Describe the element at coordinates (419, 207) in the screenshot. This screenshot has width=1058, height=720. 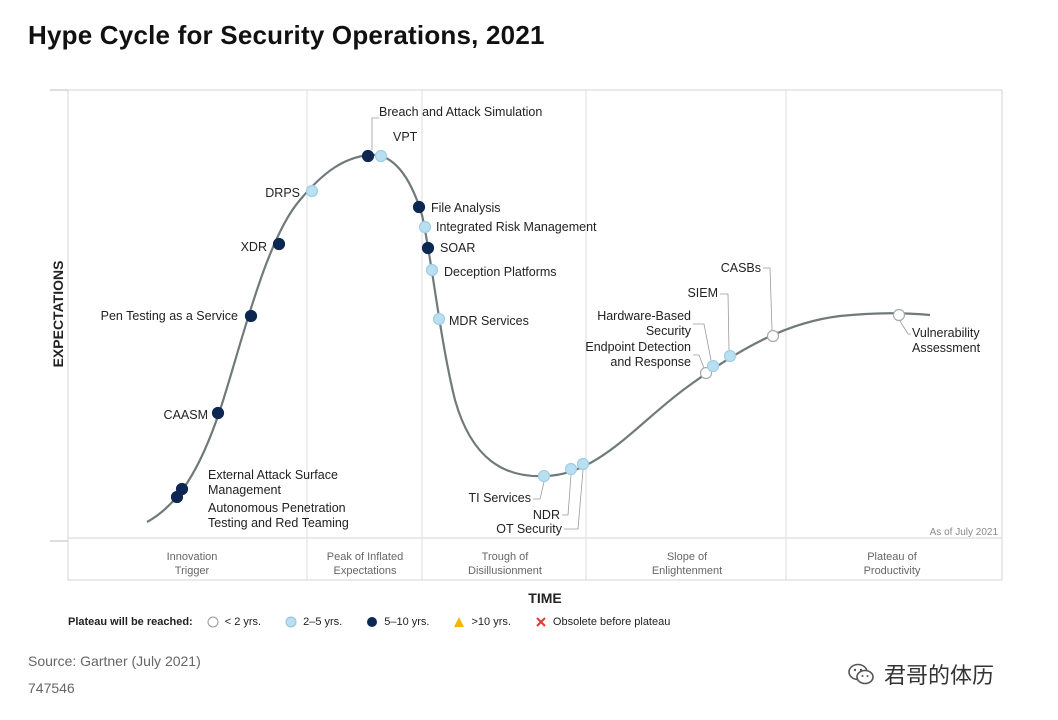
I see `point-file-analysis` at that location.